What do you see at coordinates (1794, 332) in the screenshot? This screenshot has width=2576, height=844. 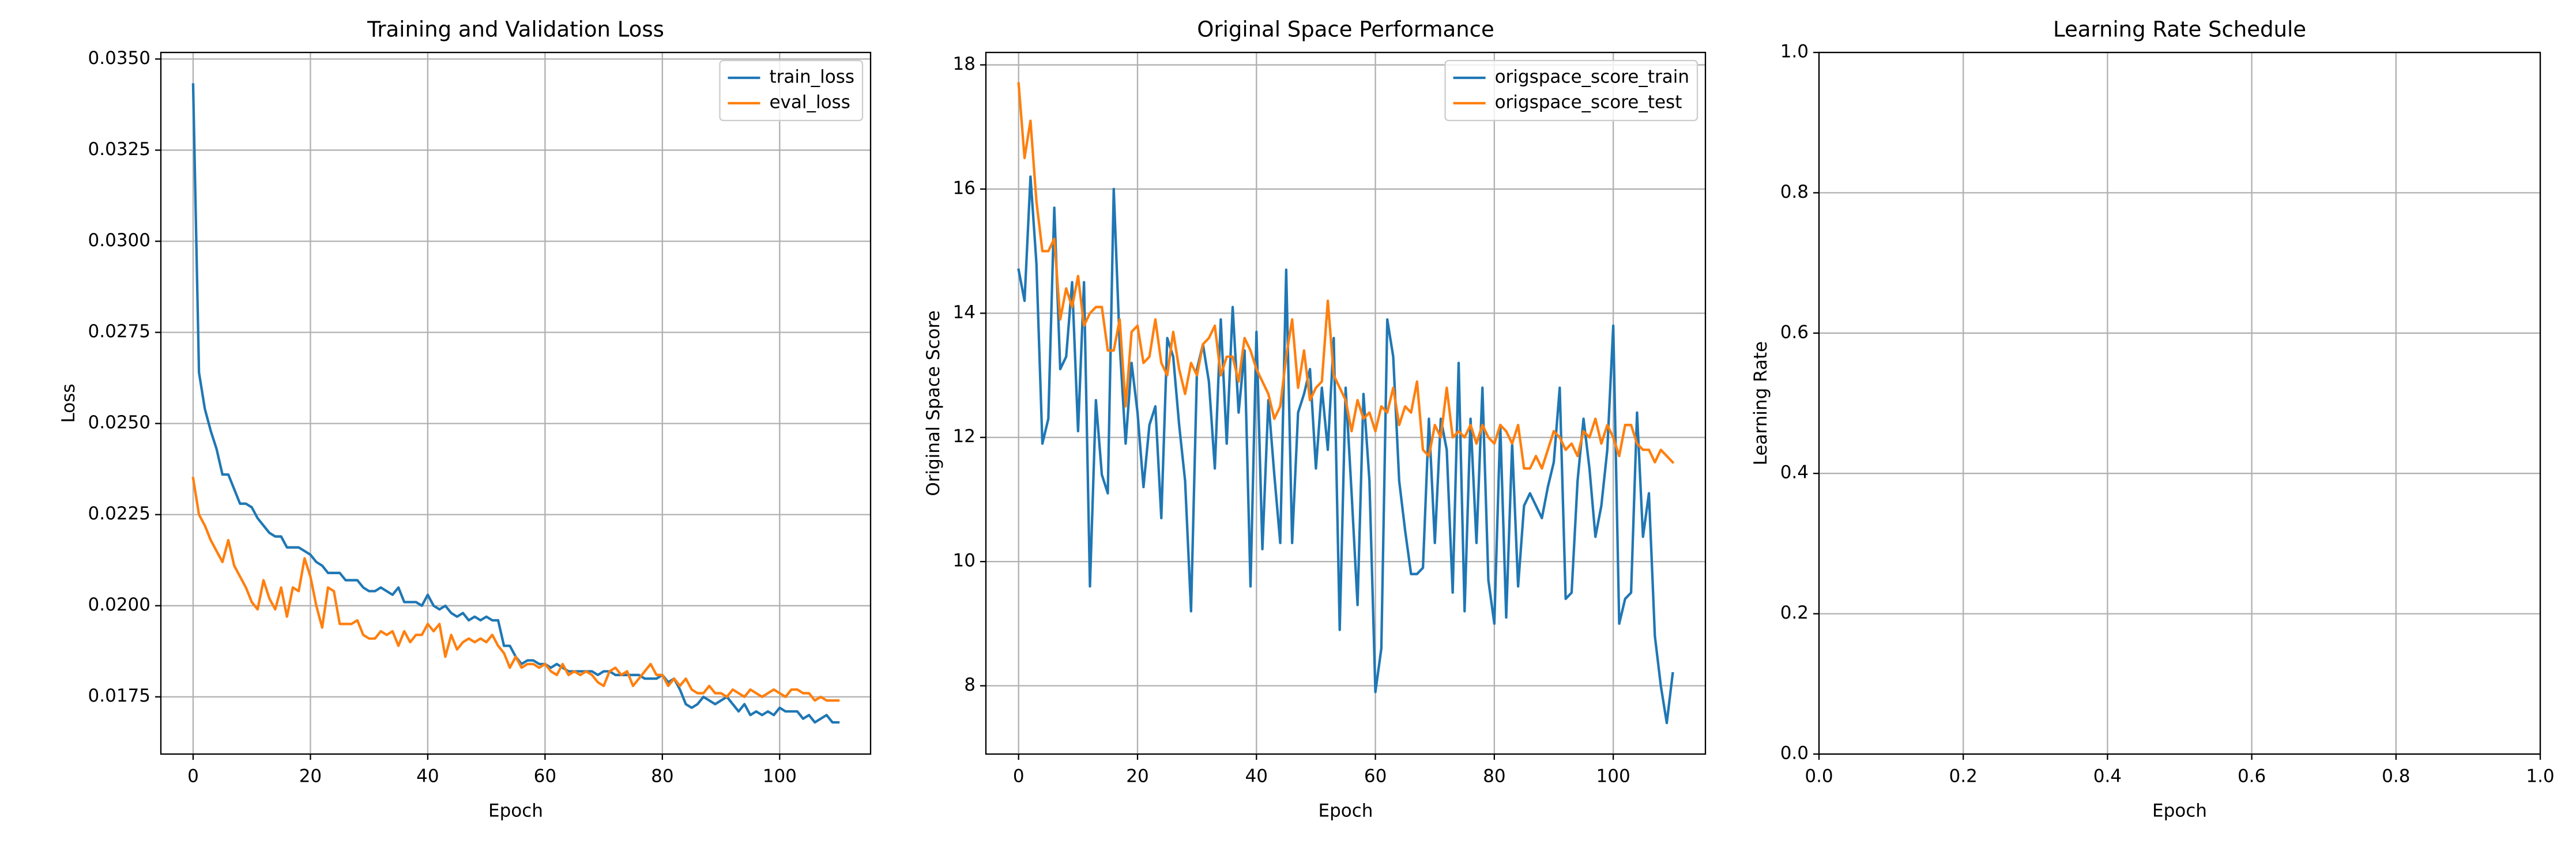 I see `y-tick-label: 0.6` at bounding box center [1794, 332].